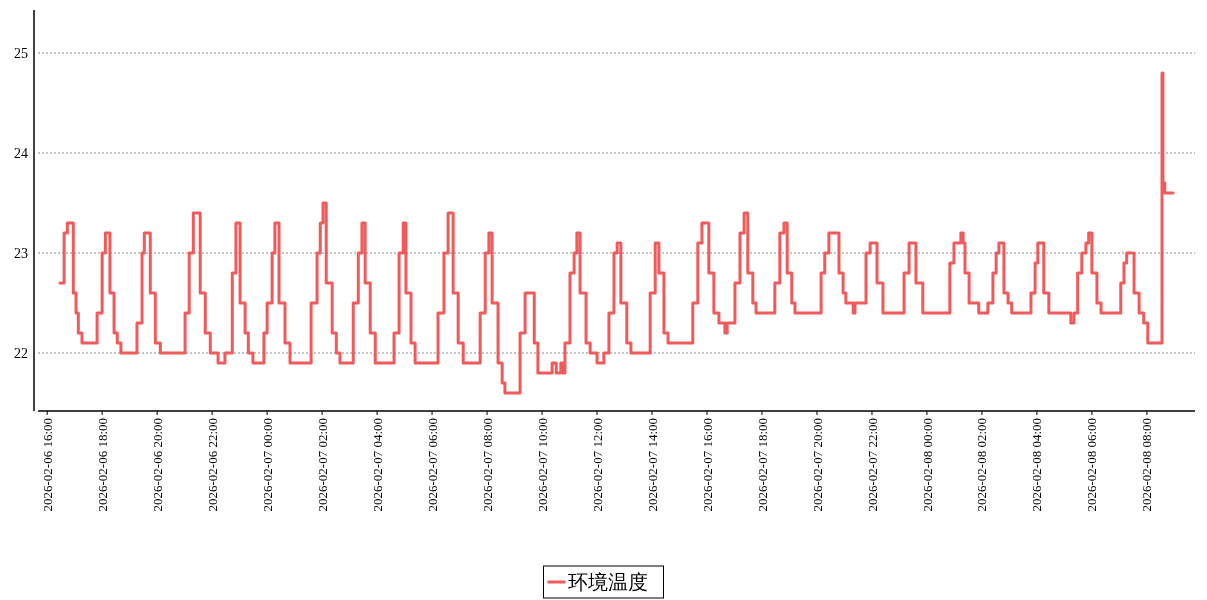 The image size is (1207, 600). What do you see at coordinates (267, 465) in the screenshot?
I see `x-tick-label: 2026-02-07 00:00` at bounding box center [267, 465].